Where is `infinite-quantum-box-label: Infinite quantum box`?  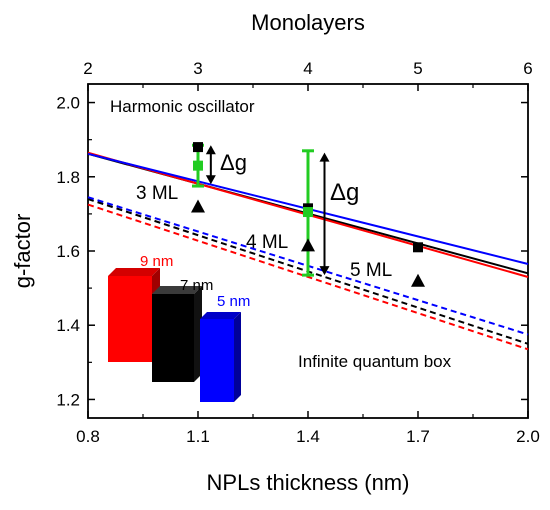
infinite-quantum-box-label: Infinite quantum box is located at coordinates (375, 361).